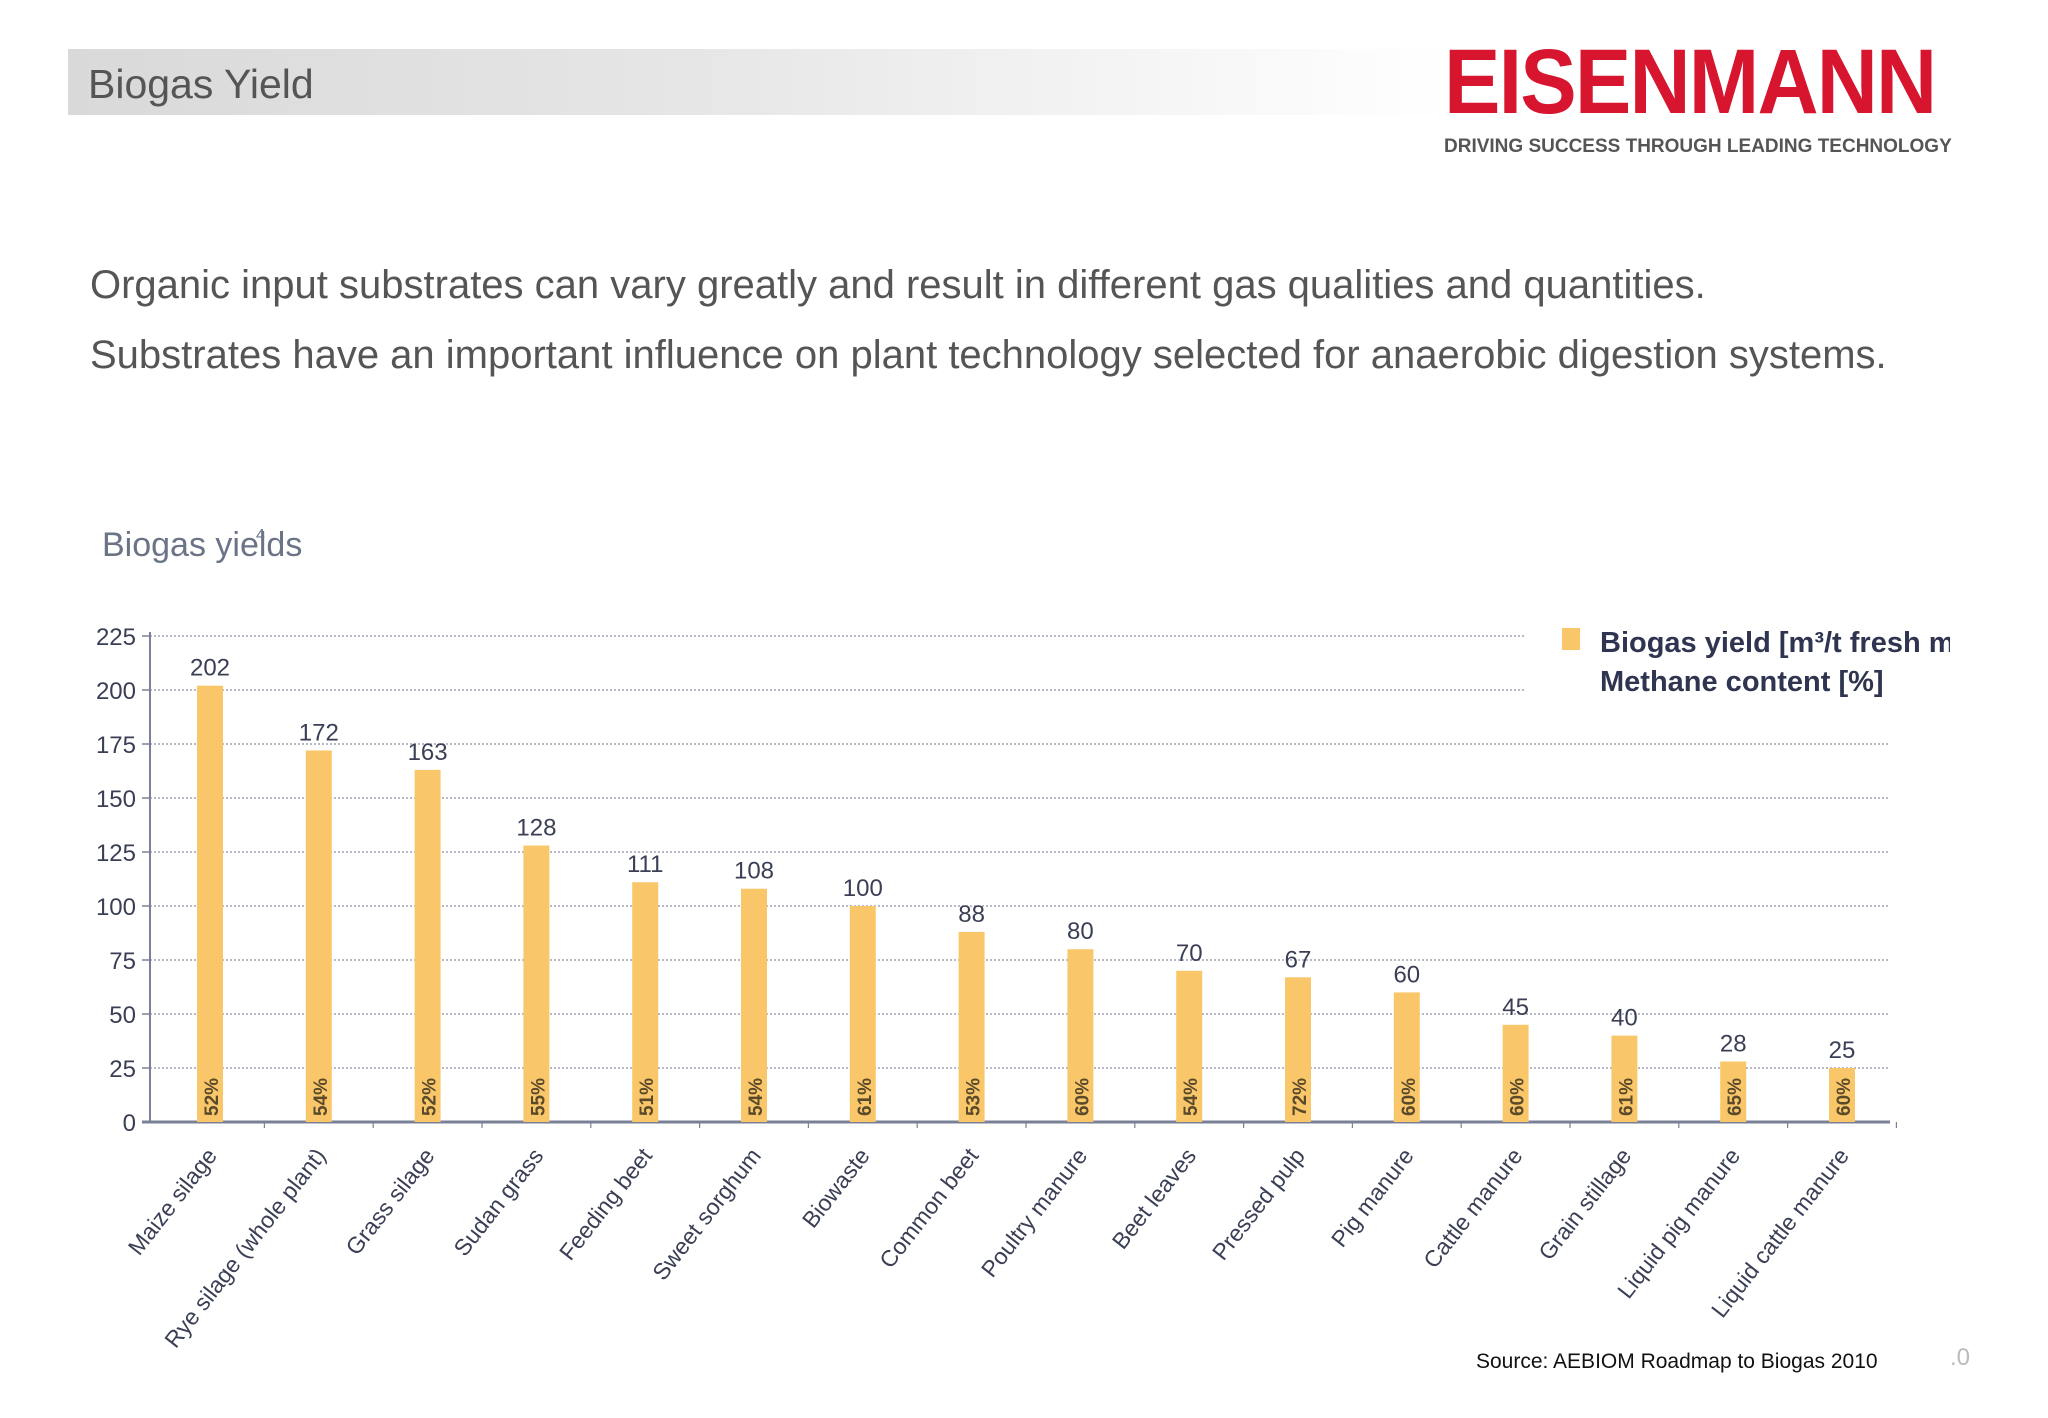 The image size is (2048, 1418). What do you see at coordinates (1154, 1198) in the screenshot?
I see `category-label: Beet leaves` at bounding box center [1154, 1198].